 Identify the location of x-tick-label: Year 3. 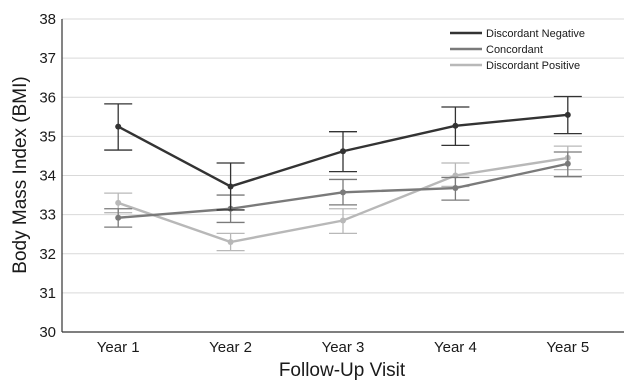
(343, 347).